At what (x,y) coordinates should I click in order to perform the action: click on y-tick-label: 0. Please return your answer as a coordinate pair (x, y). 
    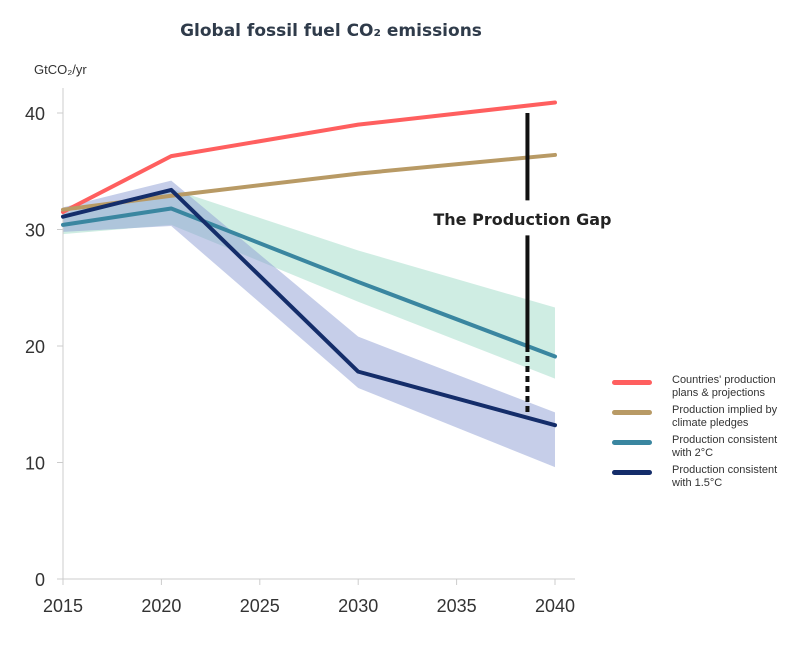
    Looking at the image, I should click on (40, 580).